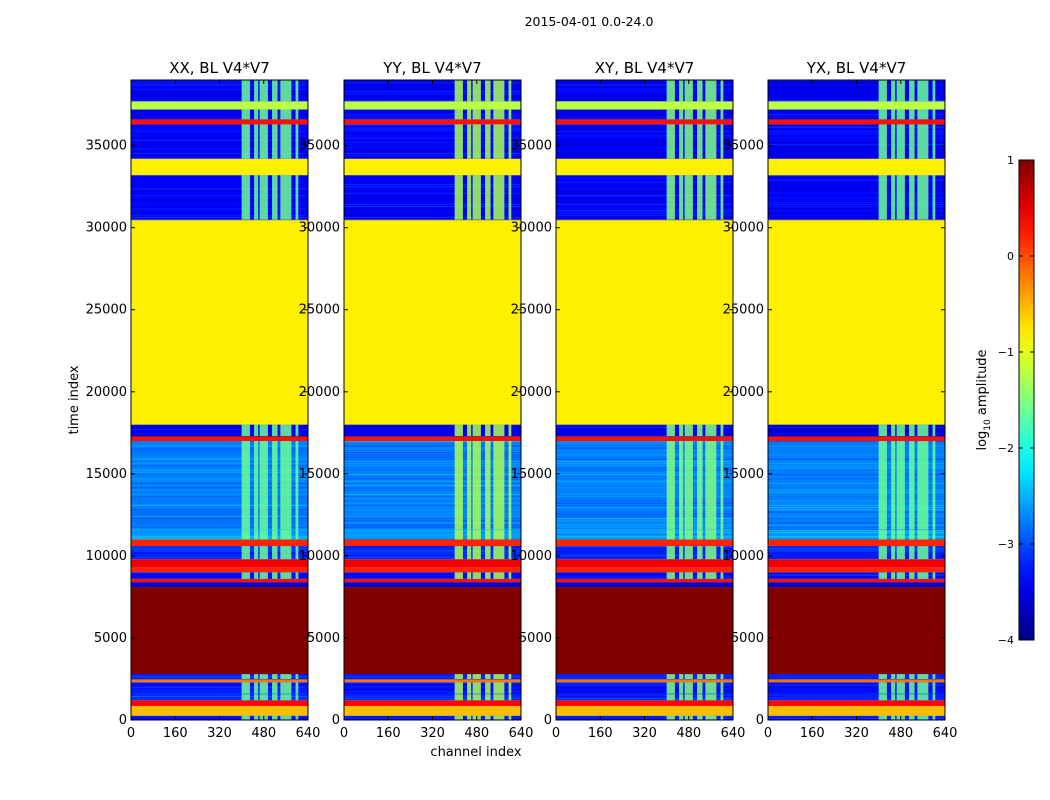 The image size is (1050, 800). Describe the element at coordinates (531, 474) in the screenshot. I see `y-tick-label: 15000` at that location.